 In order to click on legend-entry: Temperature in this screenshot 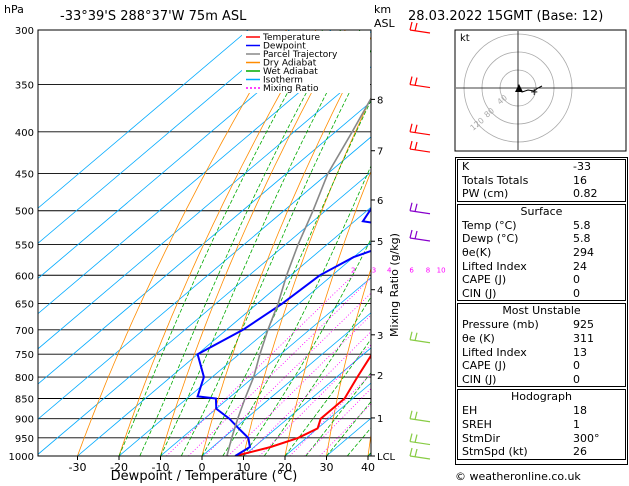, I will do `click(291, 38)`.